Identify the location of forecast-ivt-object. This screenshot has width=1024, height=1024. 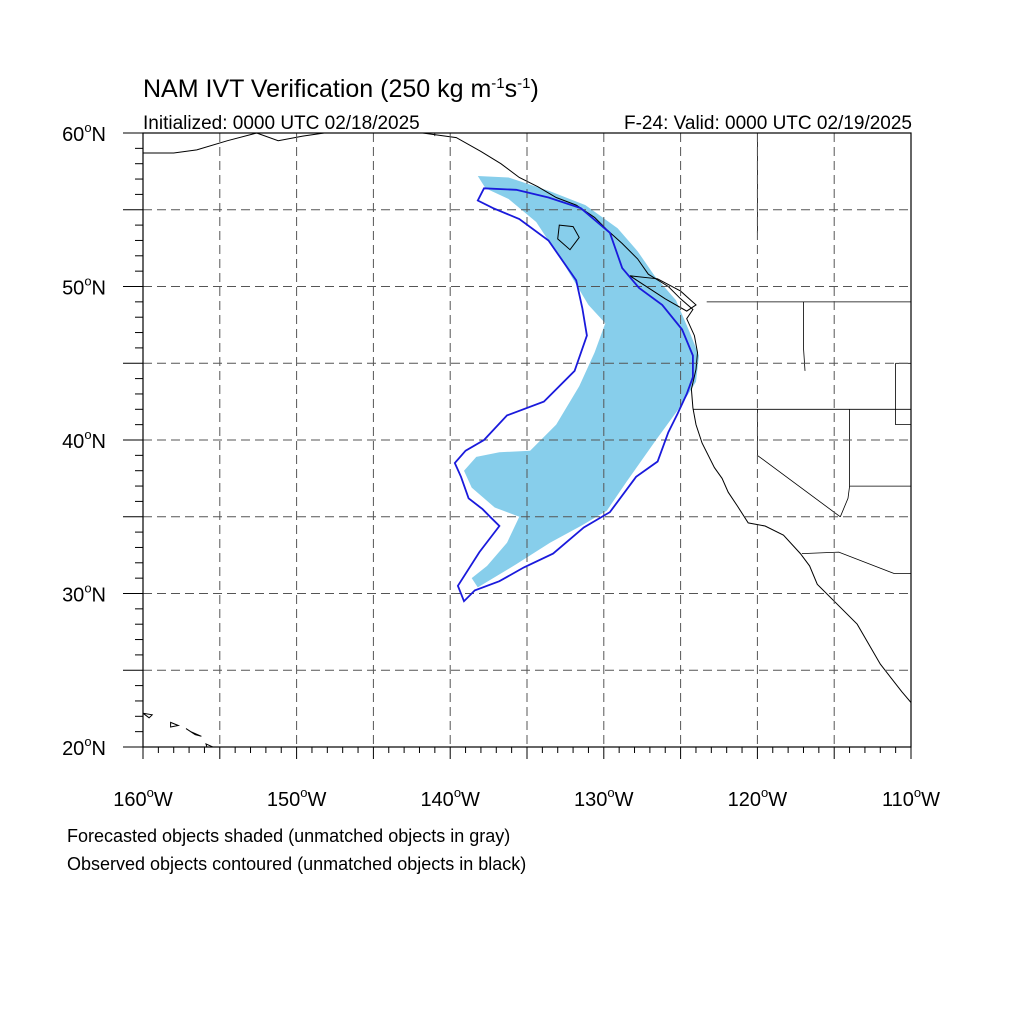
(581, 382).